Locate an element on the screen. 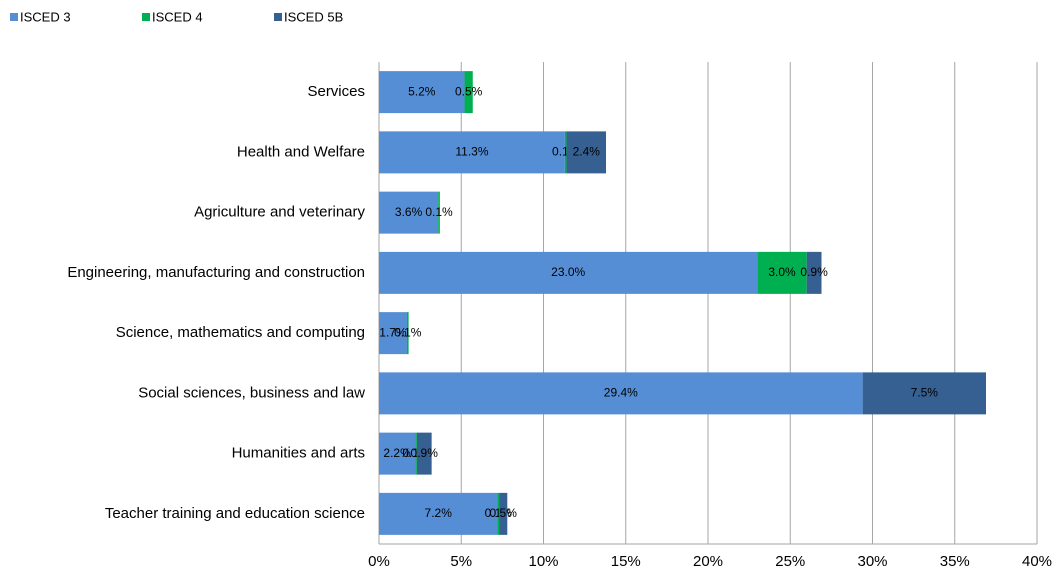 This screenshot has width=1058, height=576. value-label: 23.0% is located at coordinates (568, 272).